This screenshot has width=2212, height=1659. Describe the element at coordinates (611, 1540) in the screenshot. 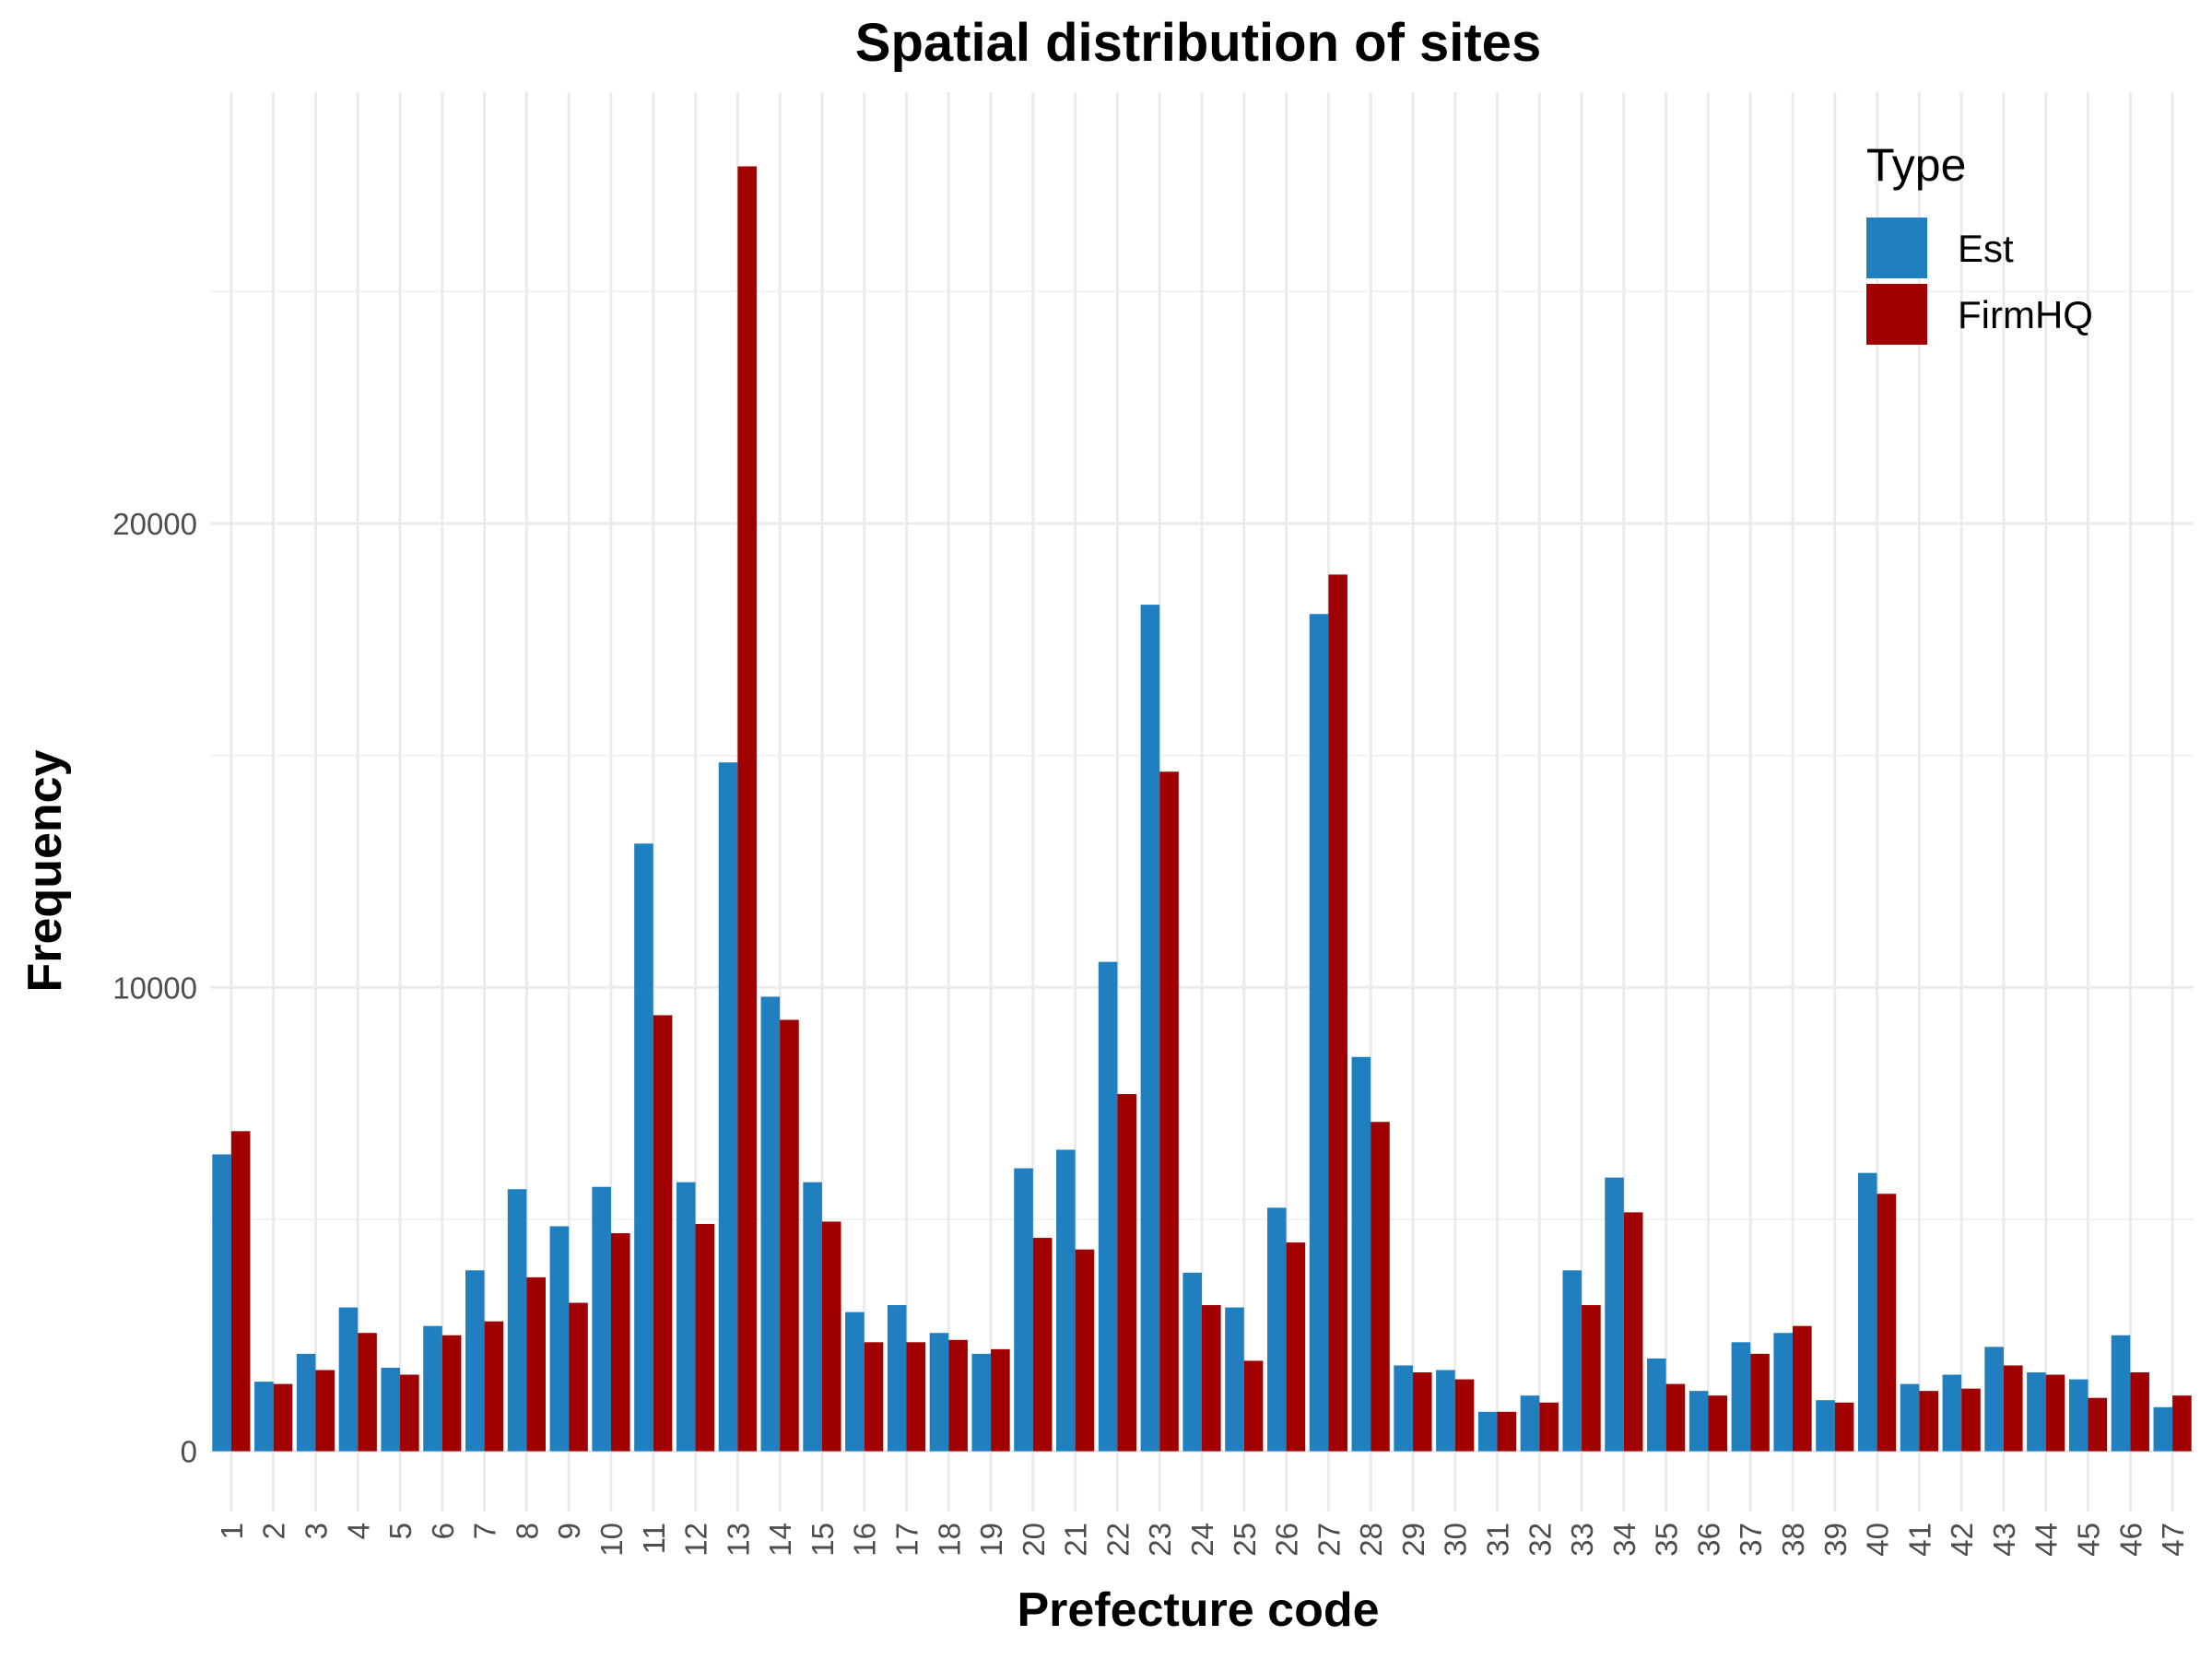

I see `x-tick-label: 10` at that location.